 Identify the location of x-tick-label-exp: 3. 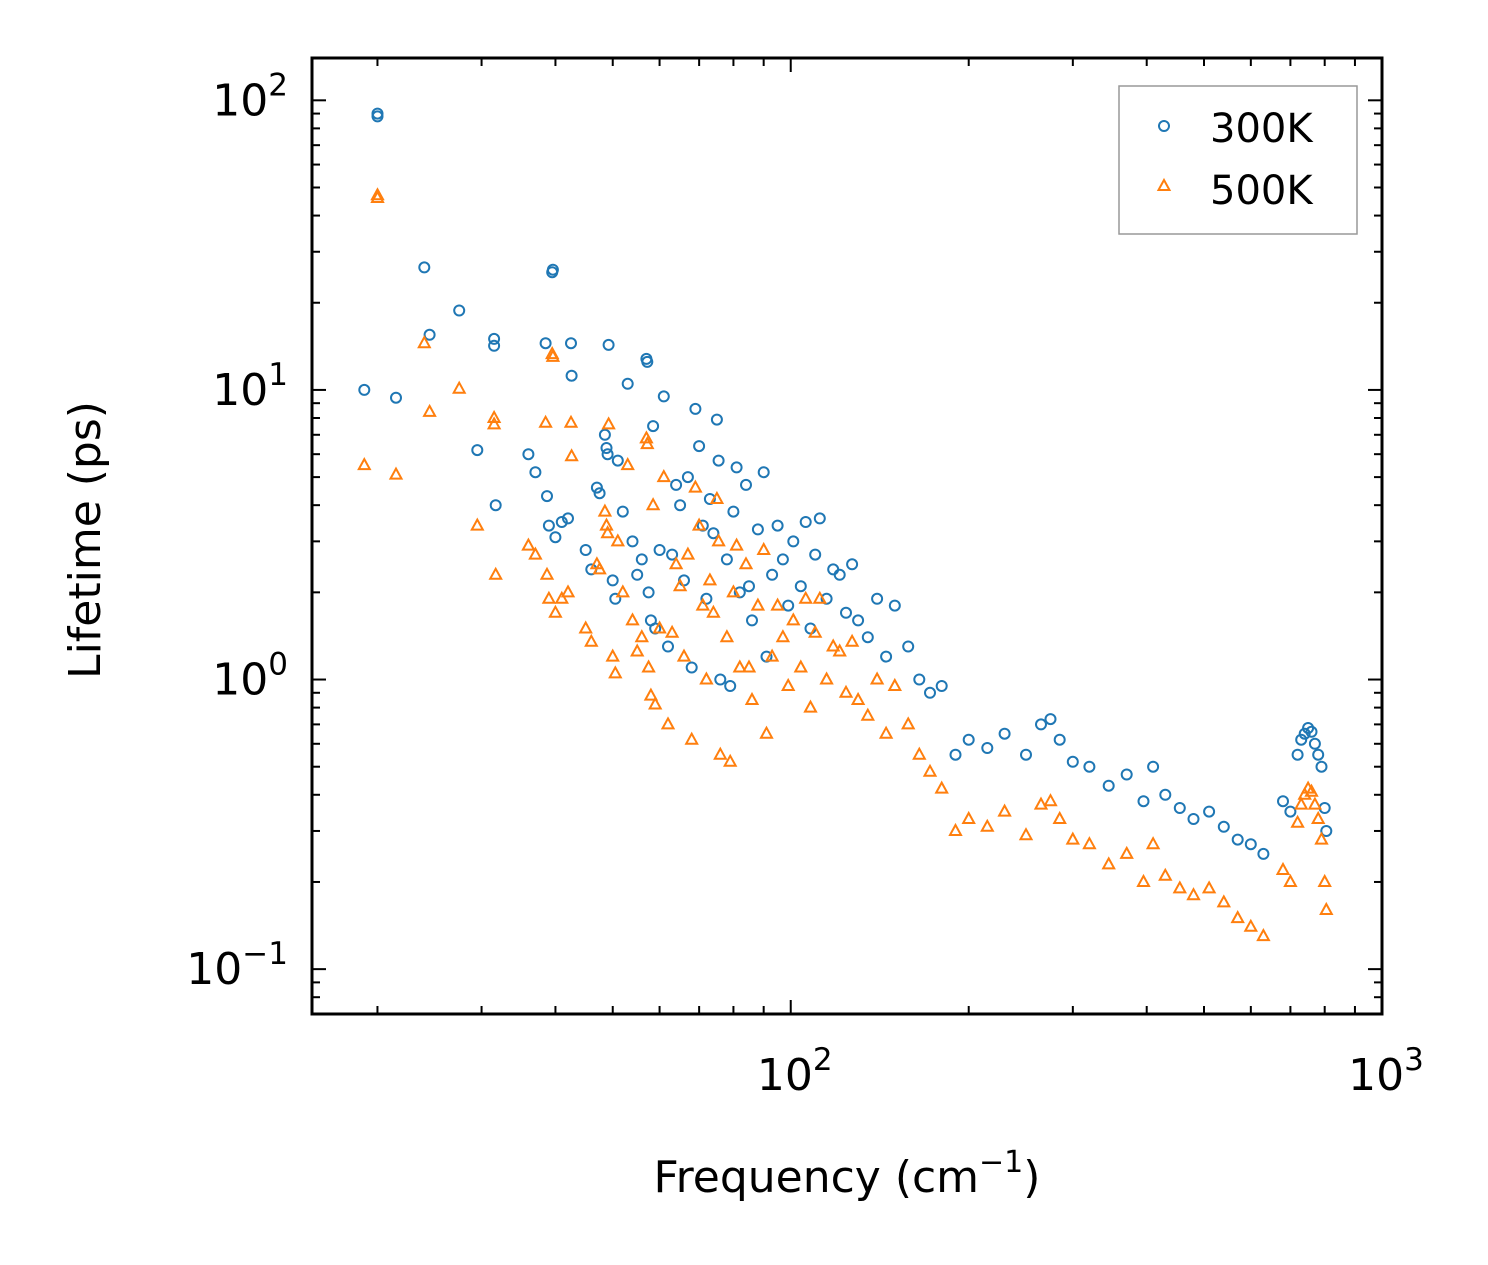
(1414, 1060).